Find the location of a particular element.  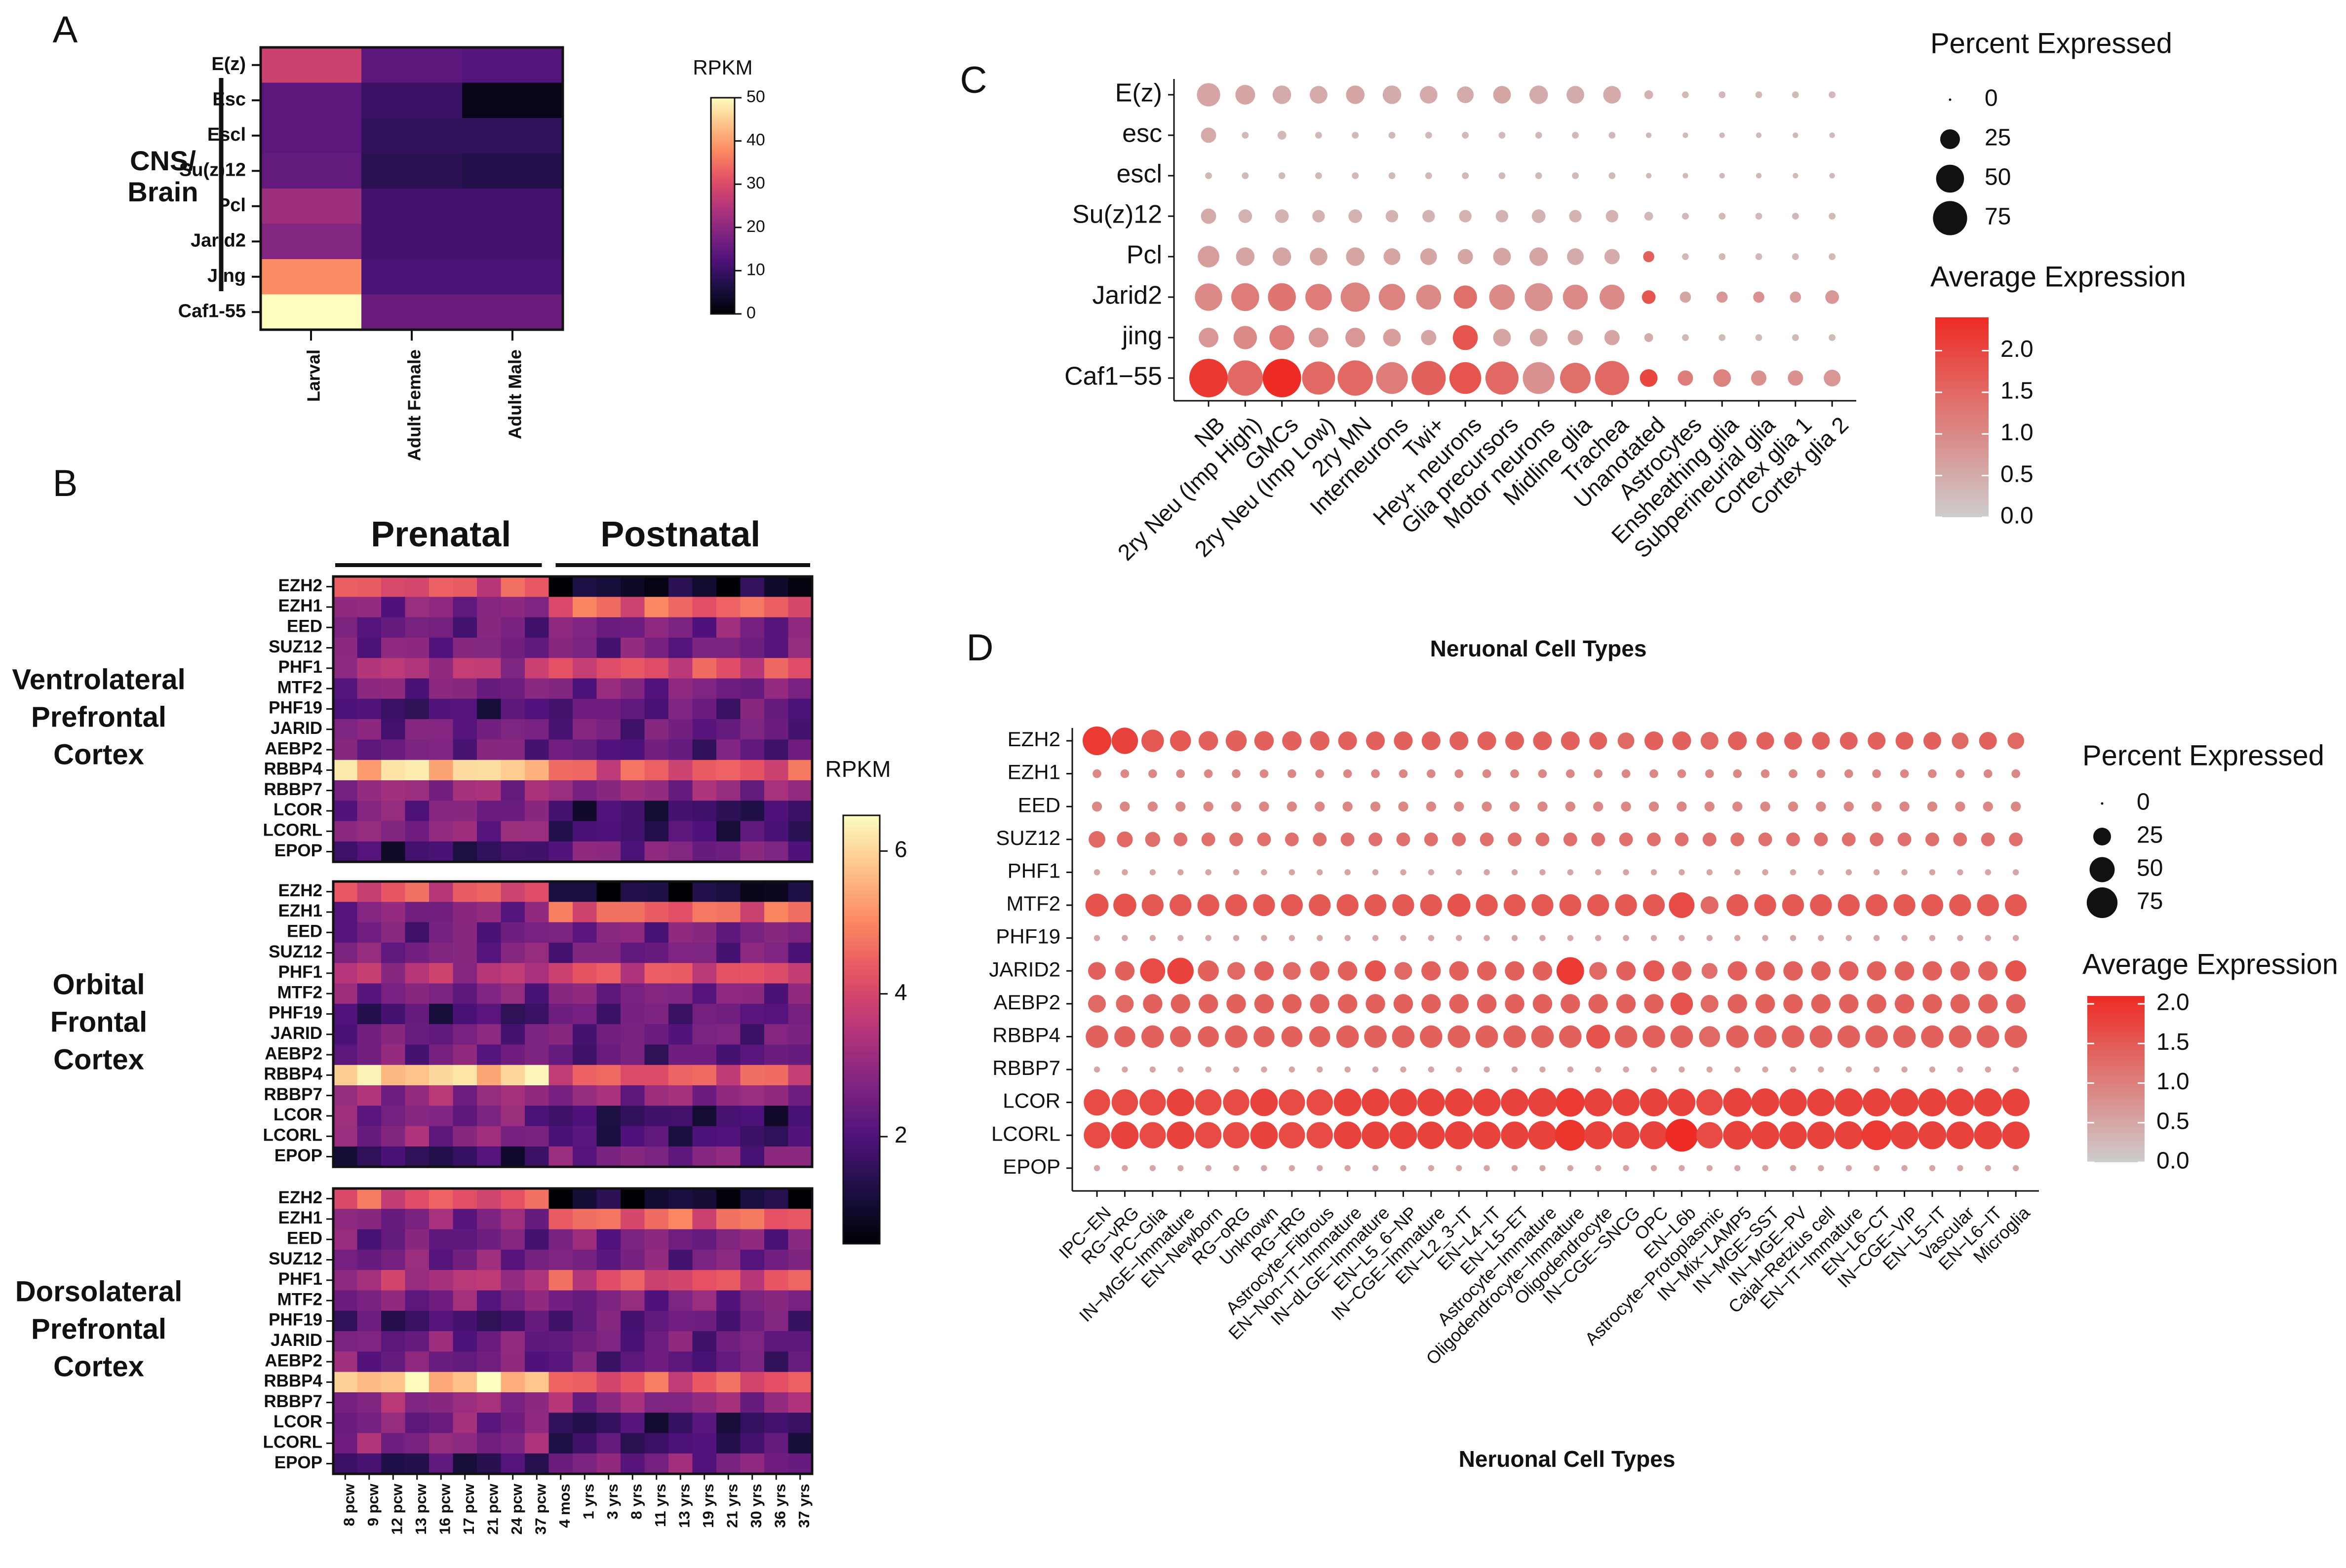

size-legend-title: Percent Expressed is located at coordinates (2203, 755).